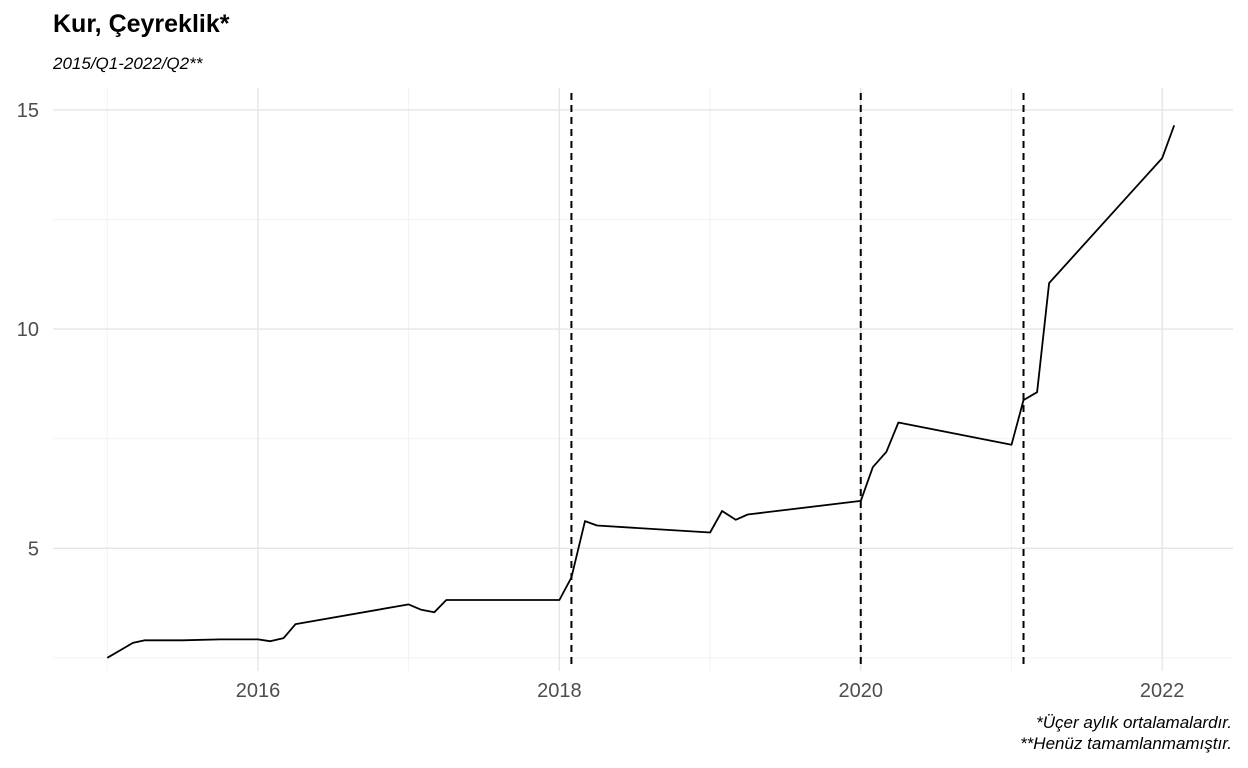 The image size is (1248, 768). I want to click on y-tick-label: 15, so click(28, 111).